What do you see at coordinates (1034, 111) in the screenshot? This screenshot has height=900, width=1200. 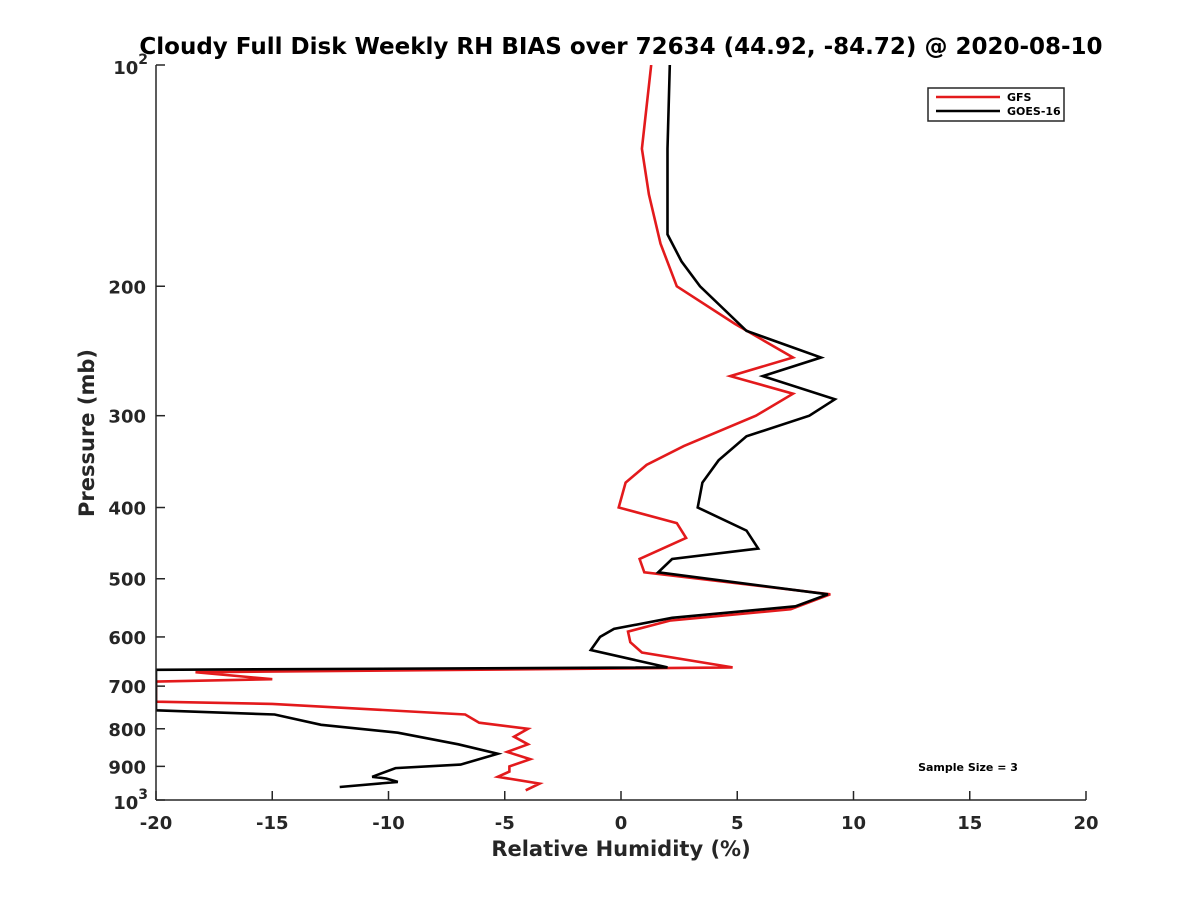 I see `legend-entry-label: GOES-16` at bounding box center [1034, 111].